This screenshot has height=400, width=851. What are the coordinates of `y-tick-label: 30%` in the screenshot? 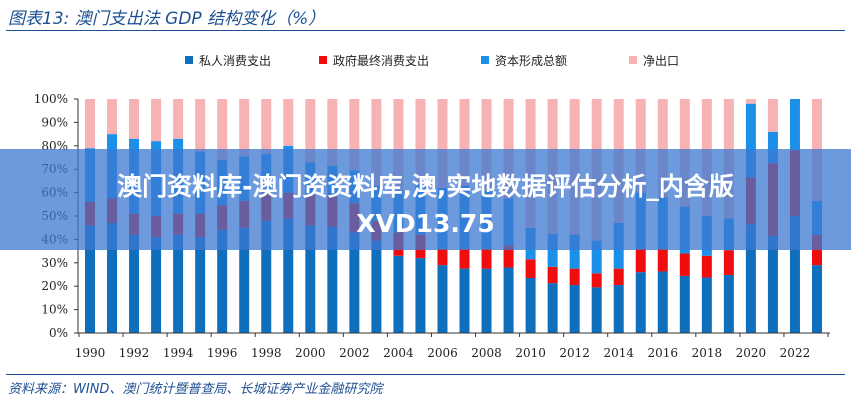 It's located at (54, 263).